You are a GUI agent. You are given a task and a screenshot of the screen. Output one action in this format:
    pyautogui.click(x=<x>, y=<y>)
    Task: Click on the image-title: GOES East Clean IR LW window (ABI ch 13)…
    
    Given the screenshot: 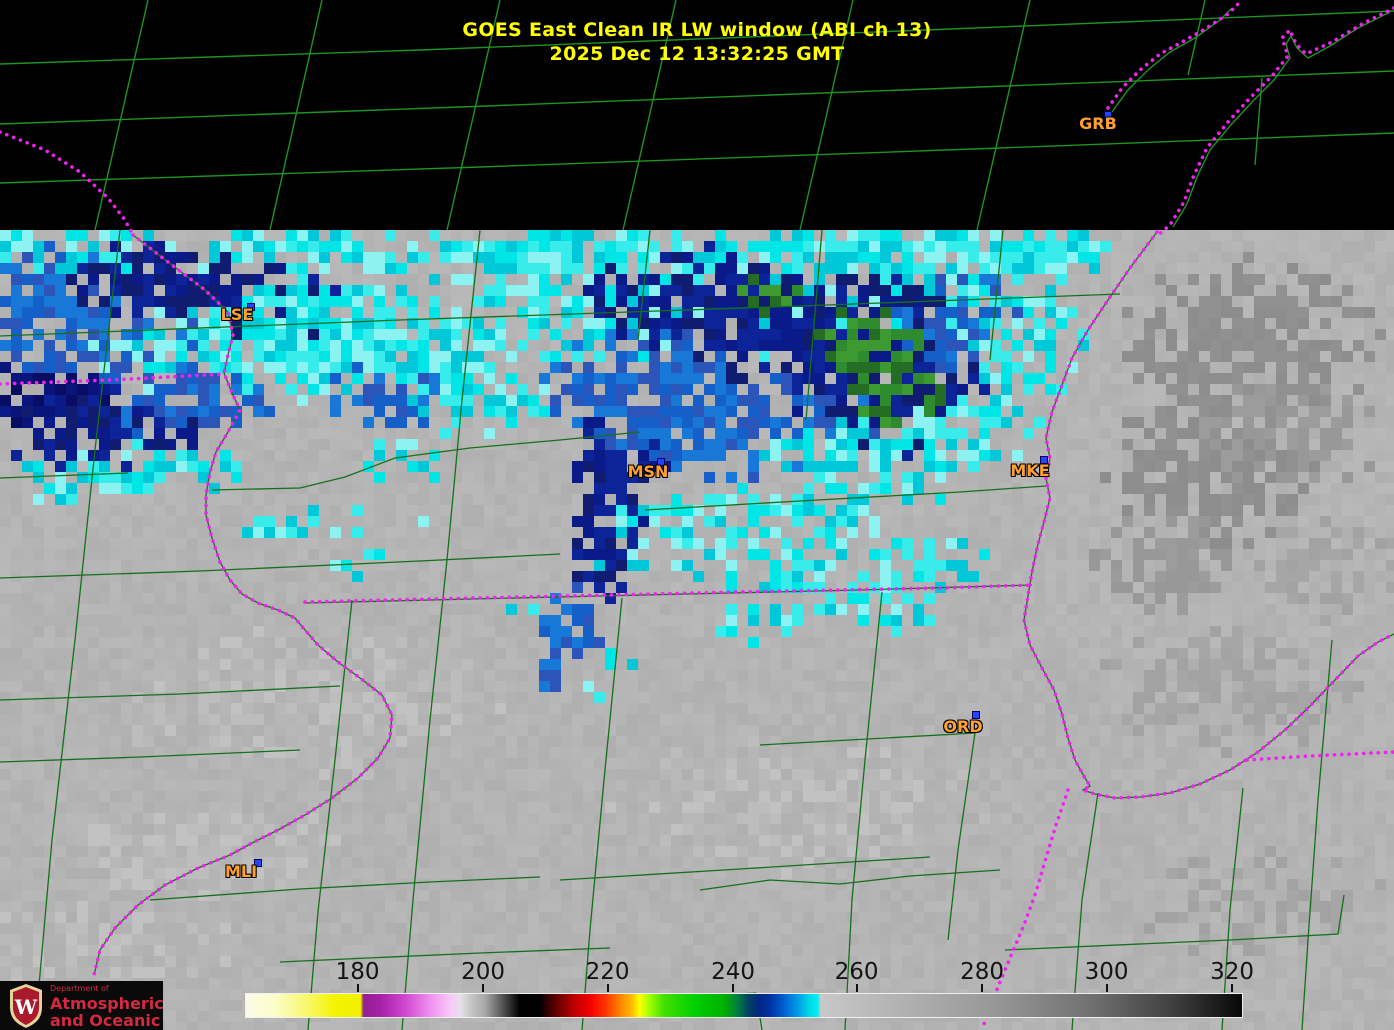 What is the action you would take?
    pyautogui.click(x=697, y=42)
    